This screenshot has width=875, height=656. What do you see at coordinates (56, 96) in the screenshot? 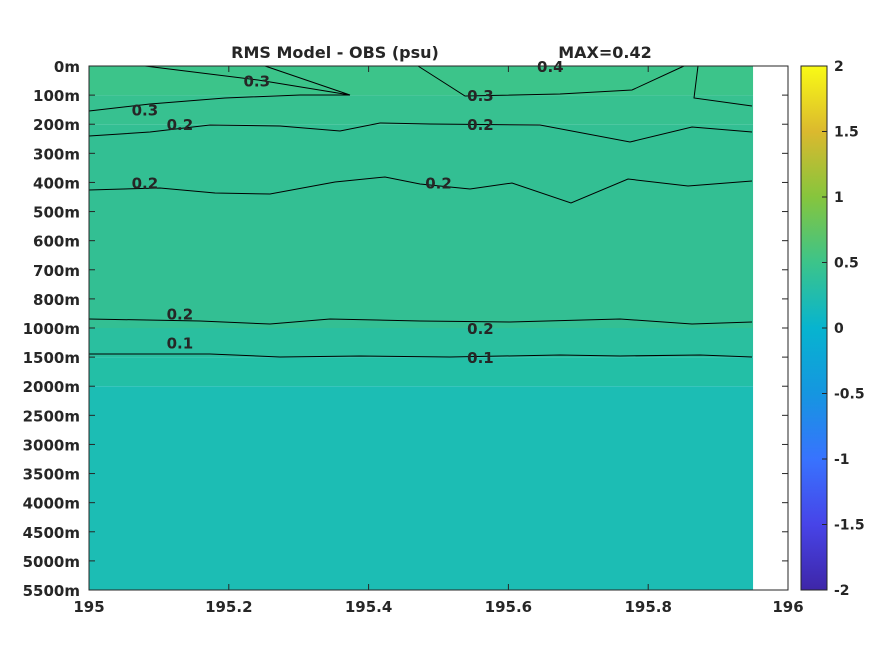
I see `y-tick-label: 100m` at bounding box center [56, 96].